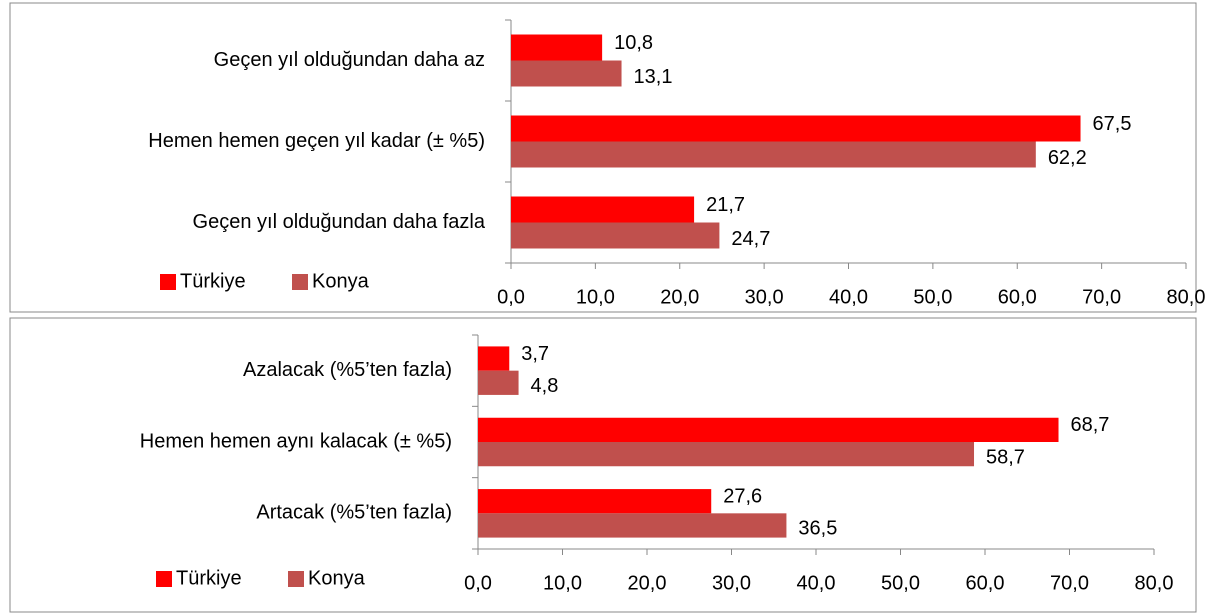  I want to click on value-label: 10,8, so click(633, 43).